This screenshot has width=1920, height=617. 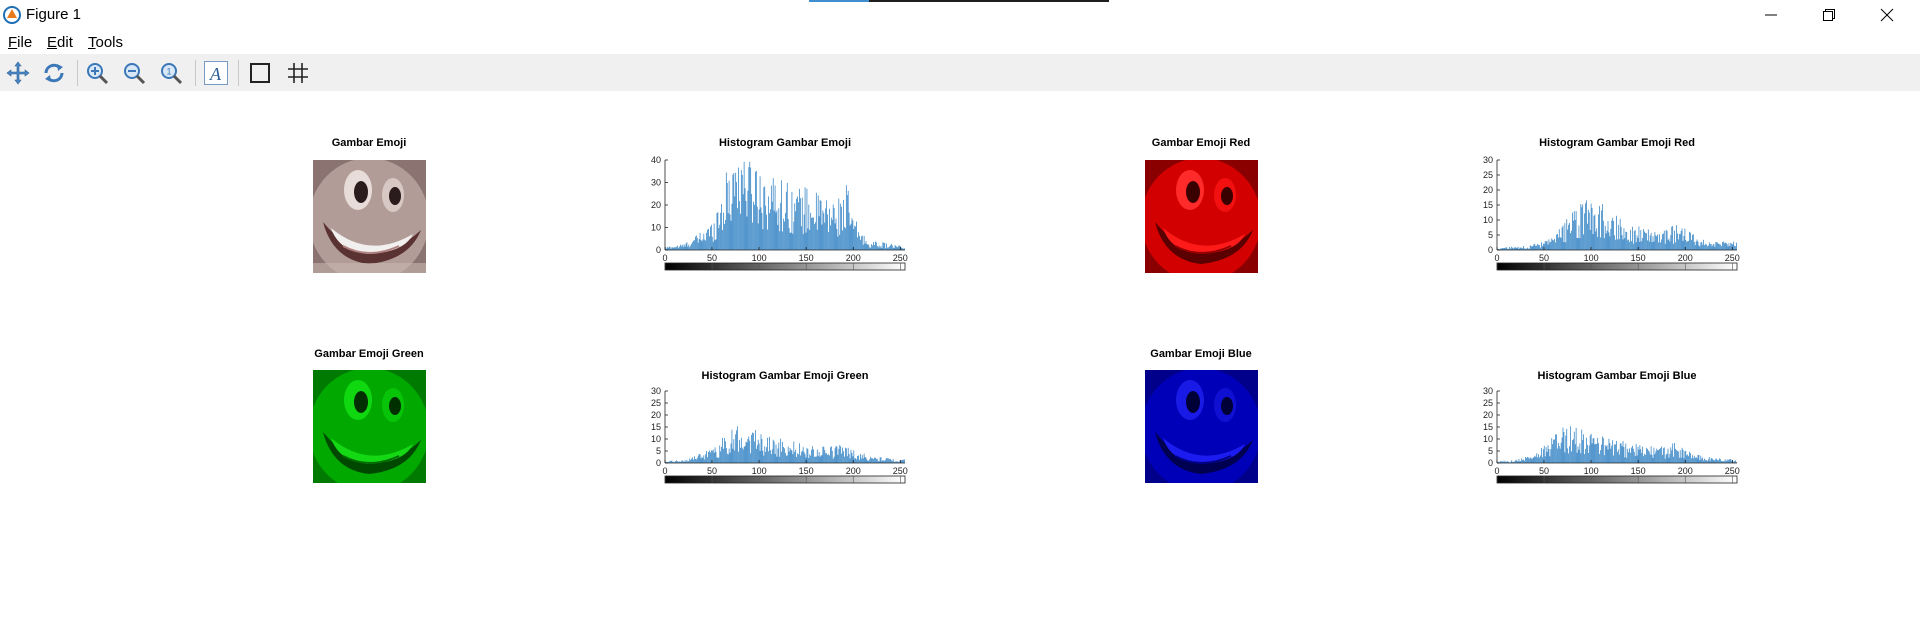 I want to click on zoom-reset-icon: 1, so click(x=172, y=74).